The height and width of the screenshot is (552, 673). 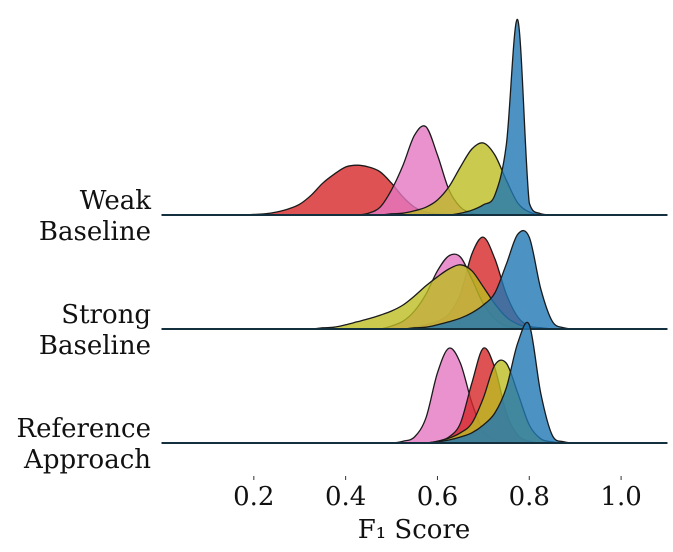 What do you see at coordinates (529, 497) in the screenshot?
I see `x-tick-label: 0.8` at bounding box center [529, 497].